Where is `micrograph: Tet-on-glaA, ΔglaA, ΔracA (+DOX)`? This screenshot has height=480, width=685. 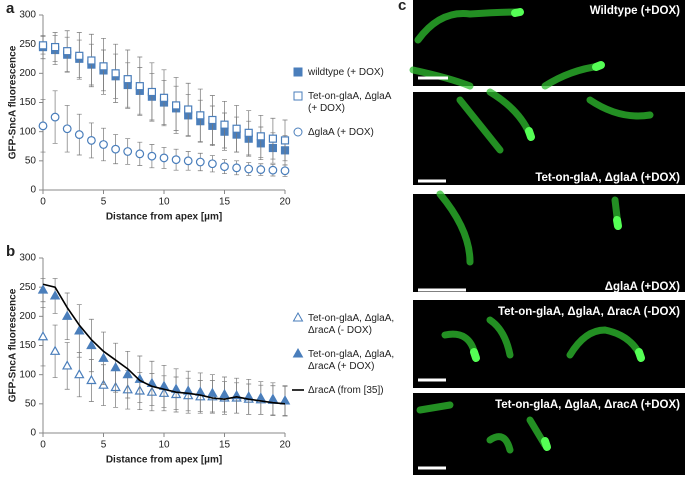
micrograph: Tet-on-glaA, ΔglaA, ΔracA (+DOX) is located at coordinates (549, 434).